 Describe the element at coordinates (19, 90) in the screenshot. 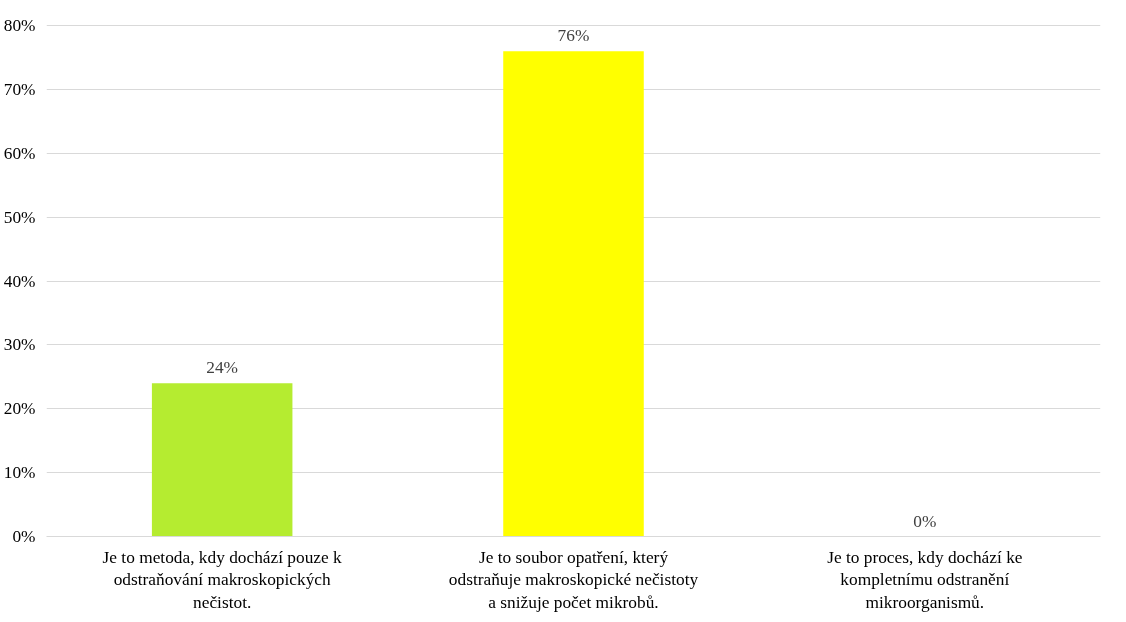

I see `y-tick-label: 70%` at that location.